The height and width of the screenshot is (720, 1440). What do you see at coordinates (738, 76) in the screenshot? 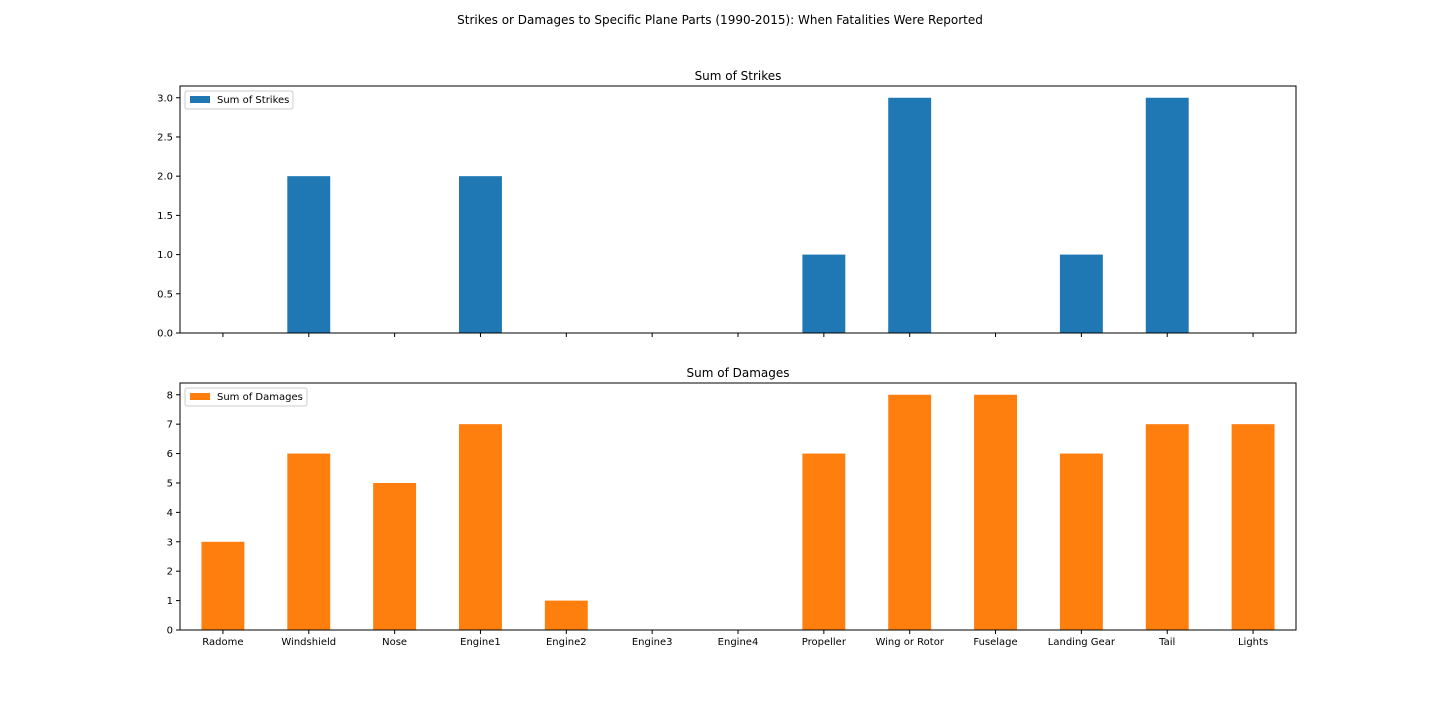
I see `strikes-subplot-title: Sum of Strikes` at bounding box center [738, 76].